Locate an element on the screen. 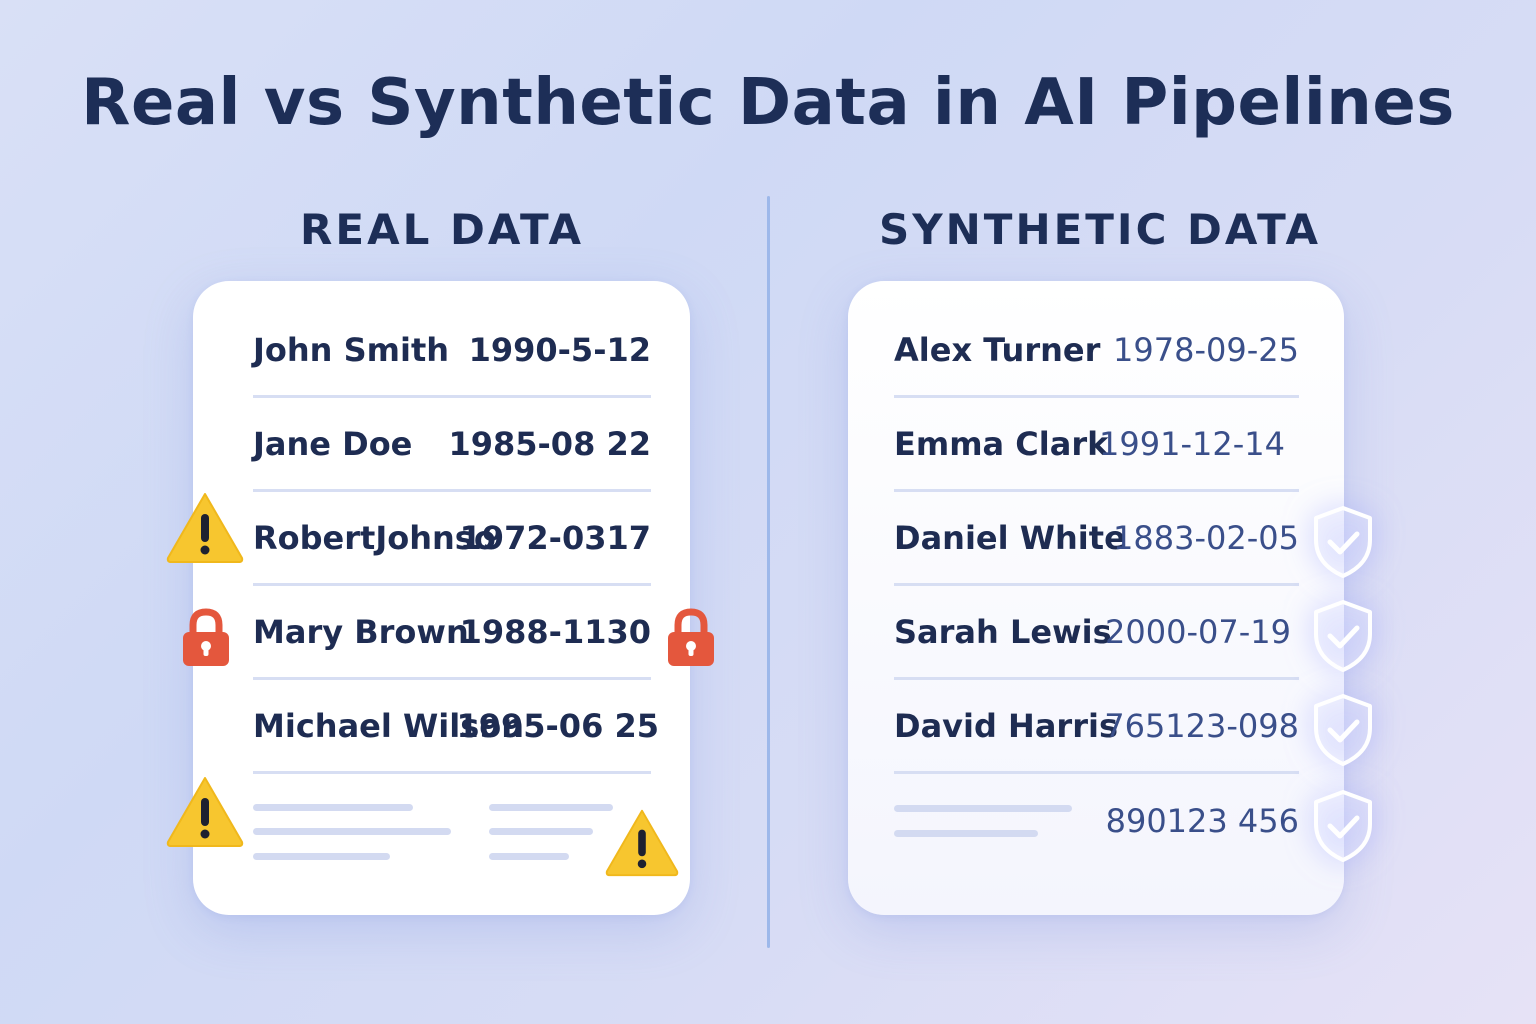 Image resolution: width=1536 pixels, height=1024 pixels. real-date: 1985-08 22 is located at coordinates (549, 443).